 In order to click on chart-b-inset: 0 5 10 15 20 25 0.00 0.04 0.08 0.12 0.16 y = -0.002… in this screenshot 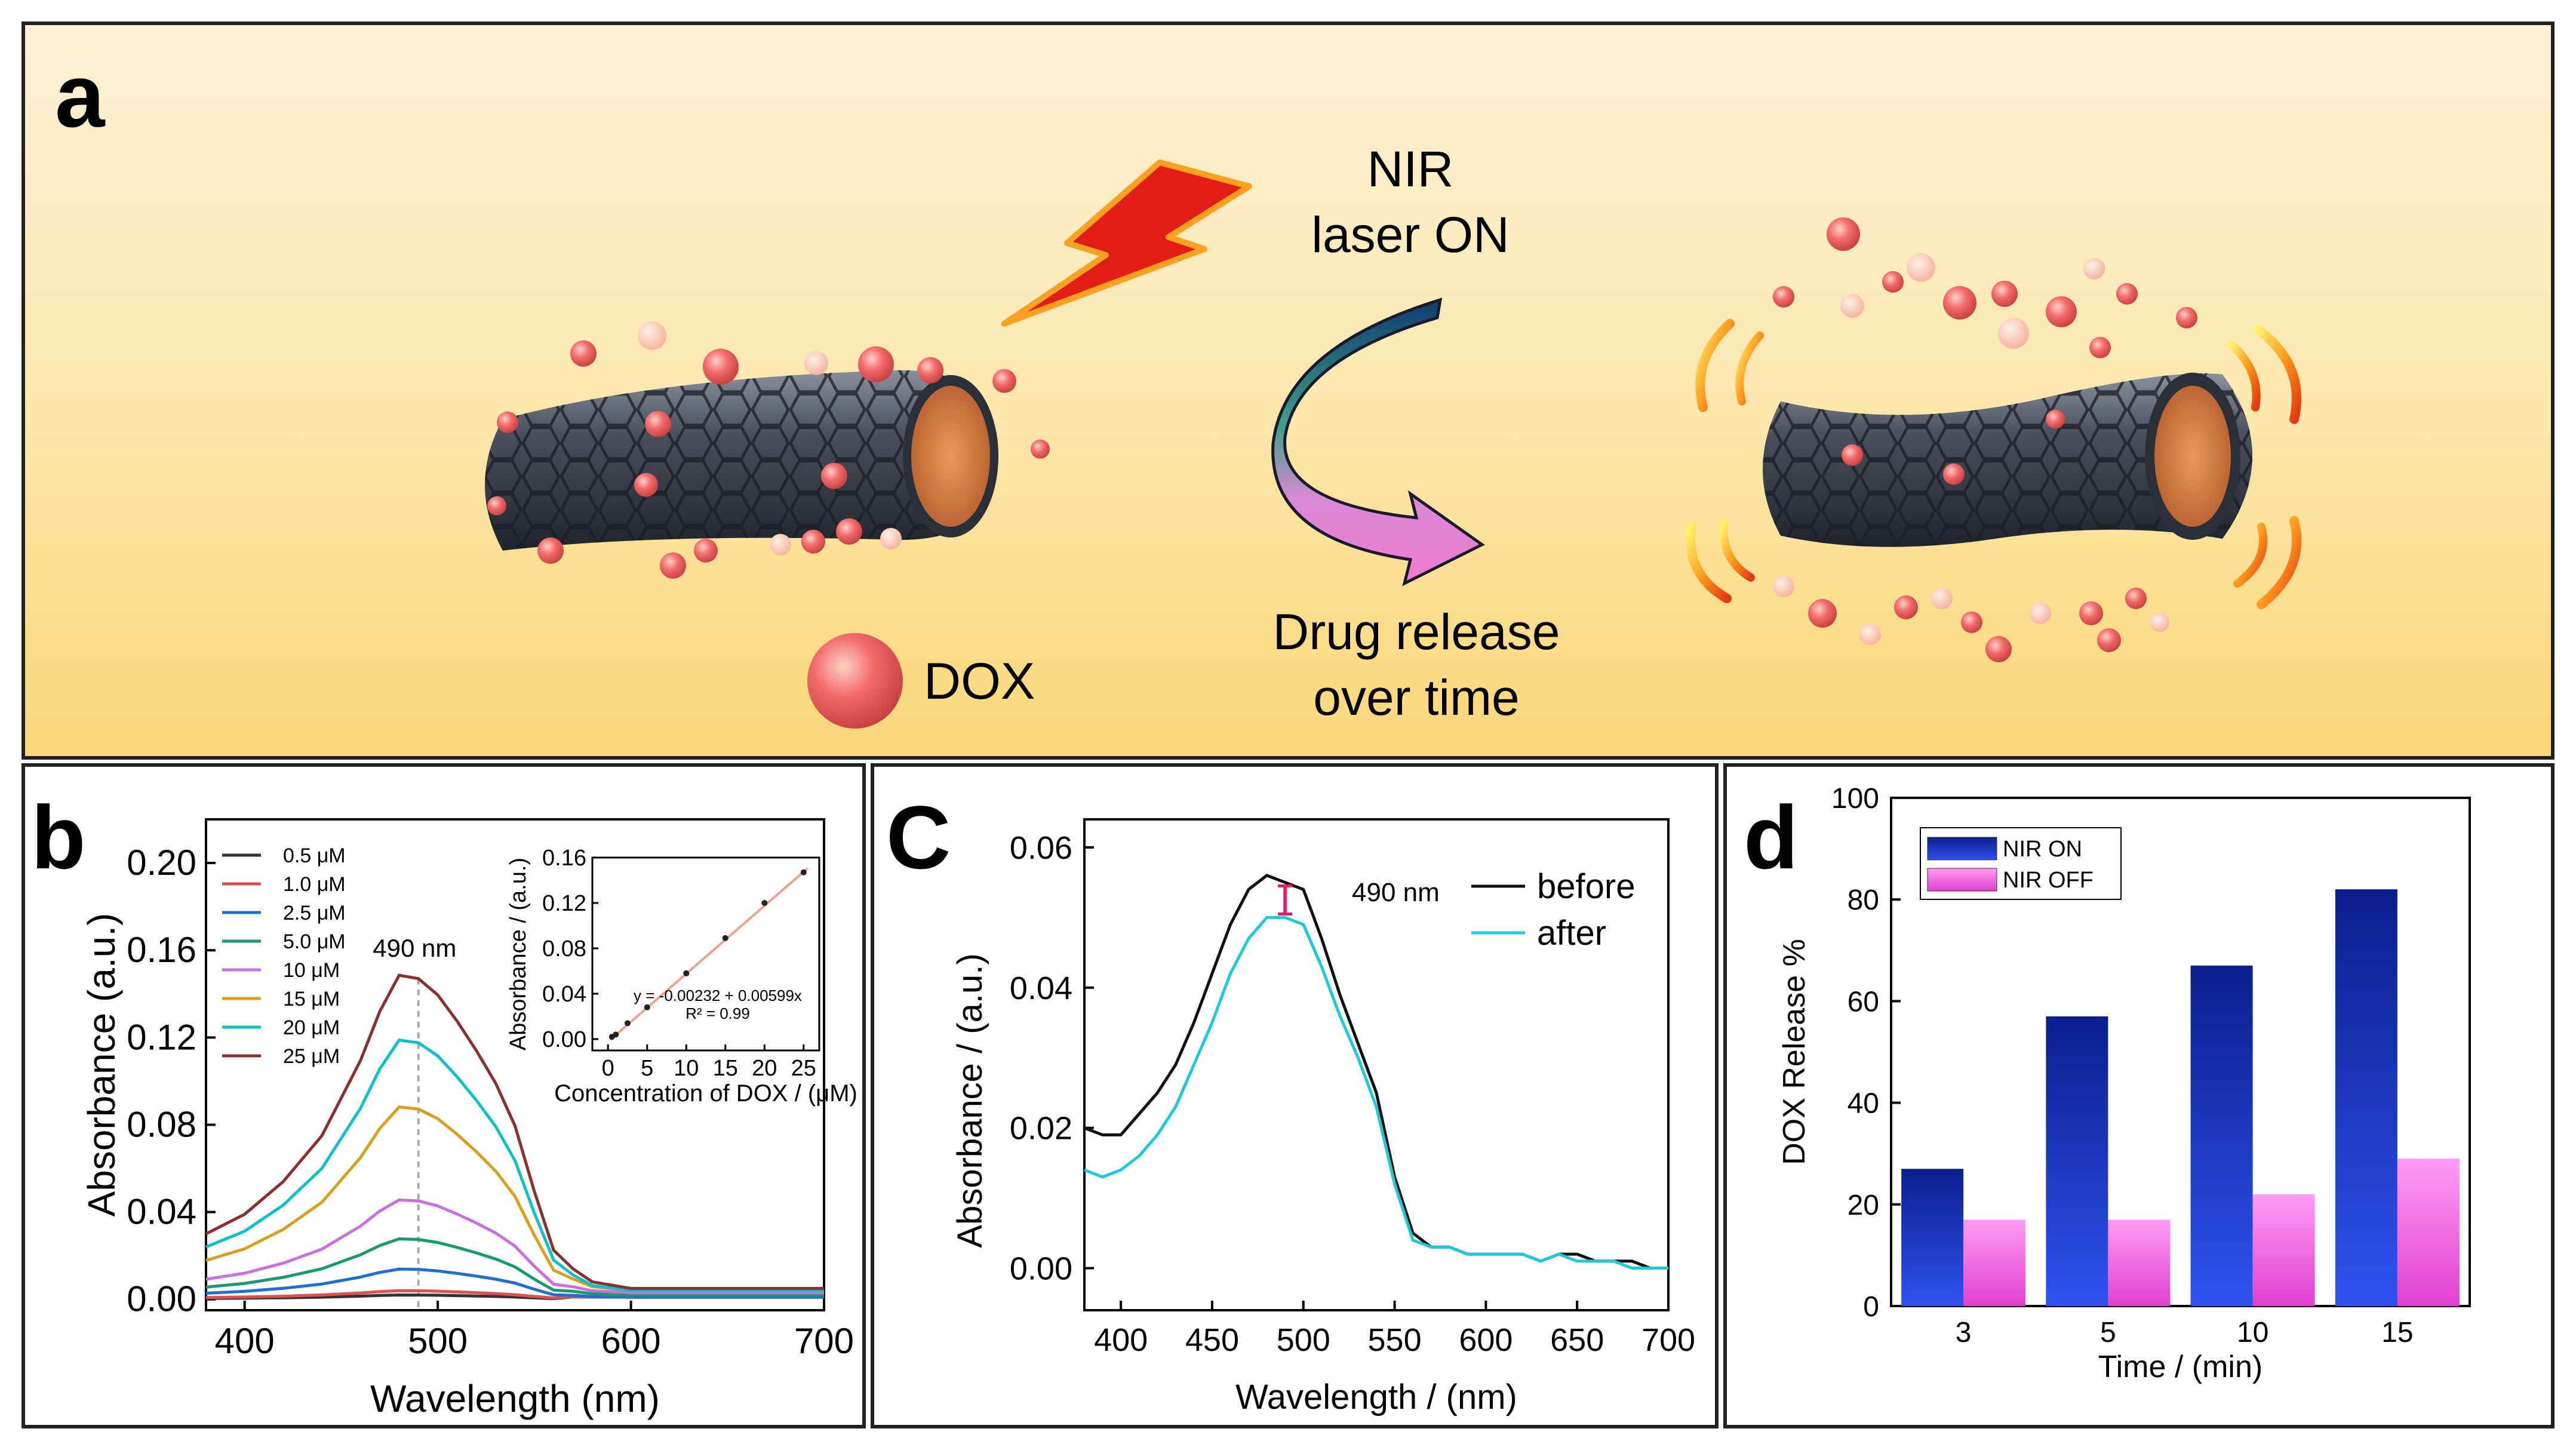, I will do `click(681, 976)`.